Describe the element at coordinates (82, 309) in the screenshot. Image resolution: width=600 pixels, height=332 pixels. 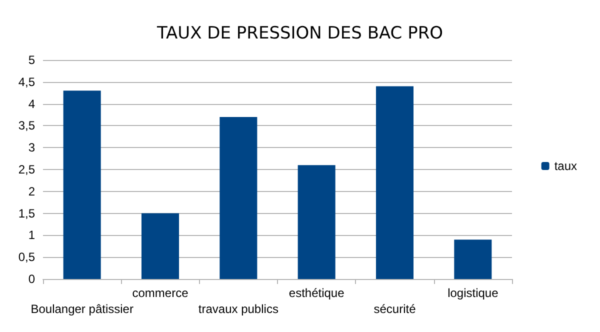
I see `x-tick-label: Boulanger pâtissier` at that location.